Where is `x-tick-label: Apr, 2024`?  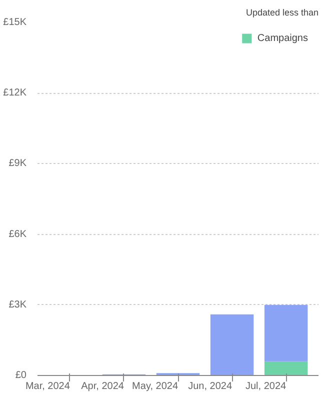 x-tick-label: Apr, 2024 is located at coordinates (102, 386).